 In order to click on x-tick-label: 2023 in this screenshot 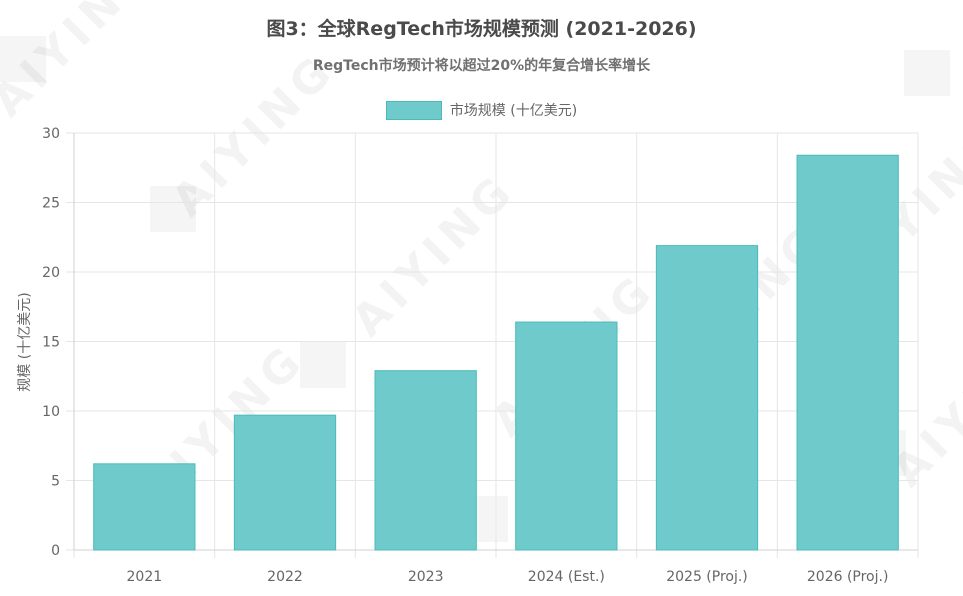, I will do `click(426, 577)`.